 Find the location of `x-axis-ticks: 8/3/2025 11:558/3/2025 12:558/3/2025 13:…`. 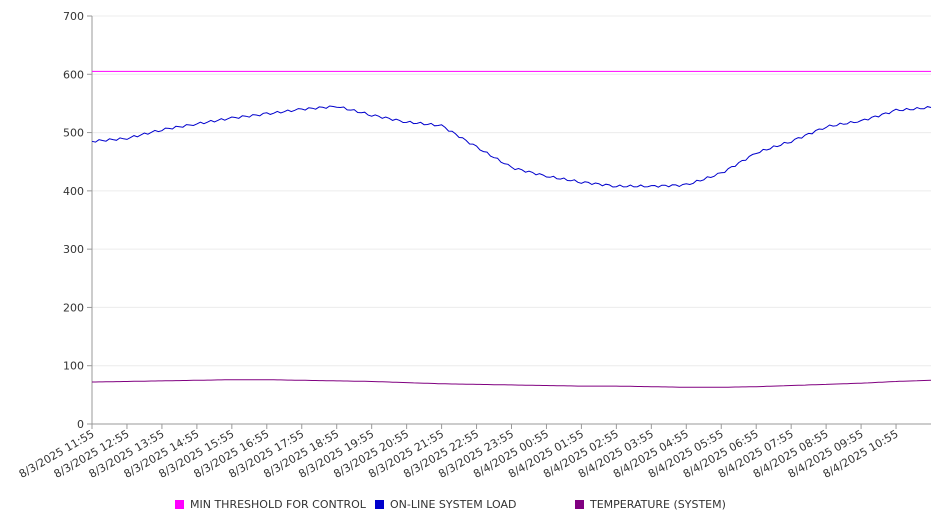

x-axis-ticks: 8/3/2025 11:558/3/2025 12:558/3/2025 13:… is located at coordinates (459, 452).